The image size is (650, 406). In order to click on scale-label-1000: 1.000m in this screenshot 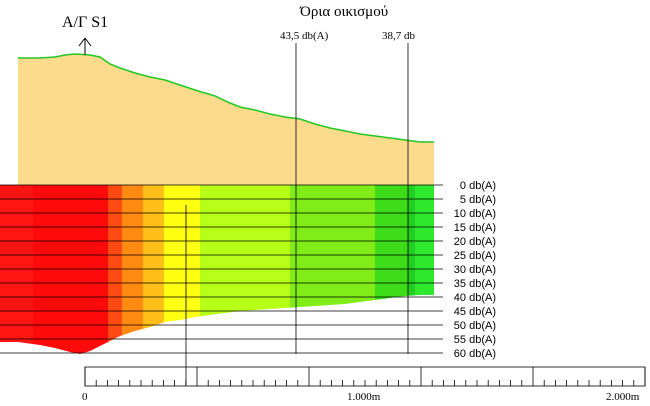, I will do `click(364, 397)`.